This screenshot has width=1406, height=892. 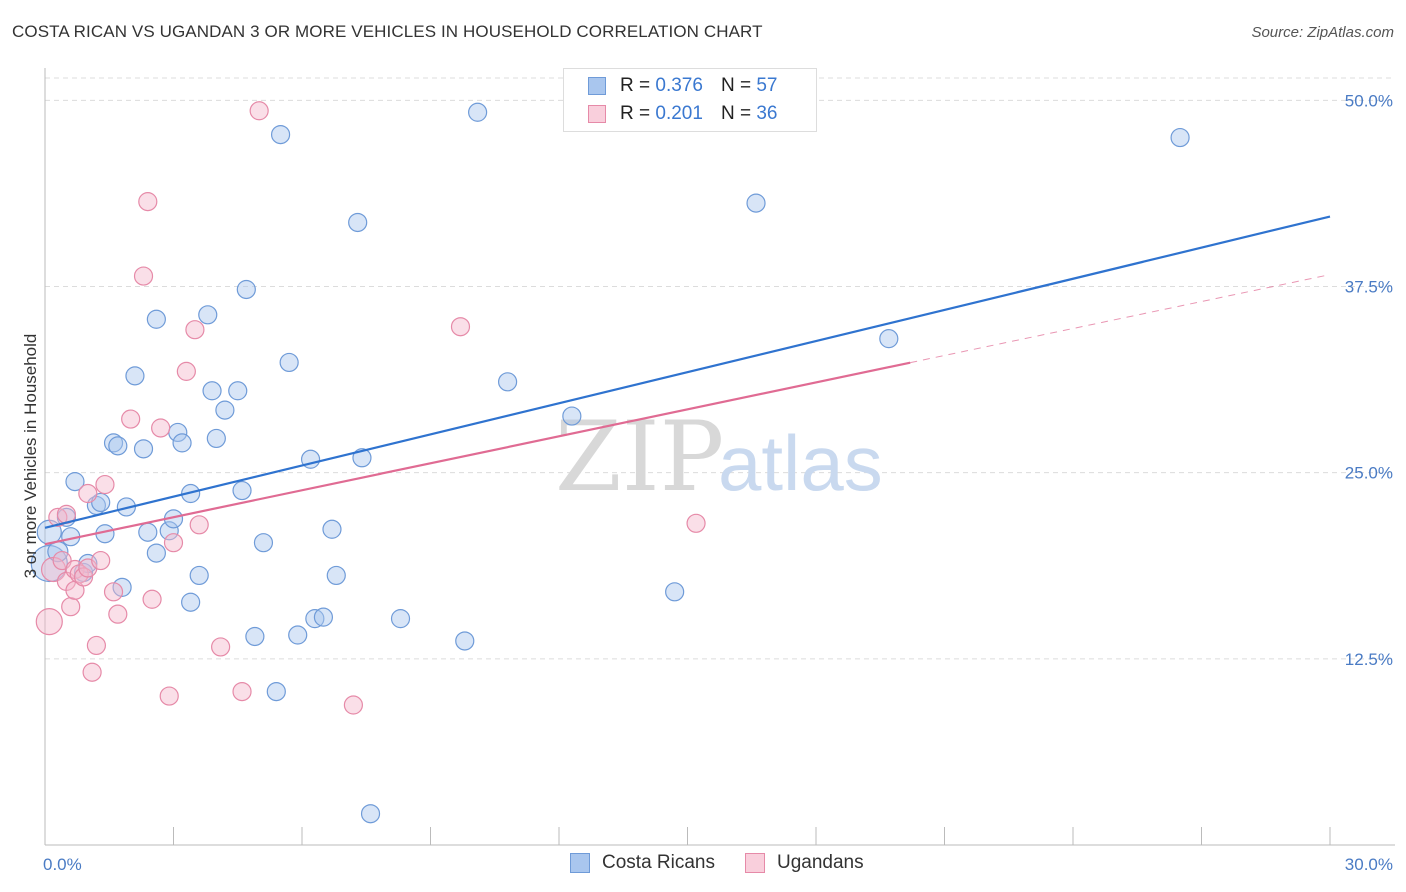 What do you see at coordinates (690, 100) in the screenshot?
I see `correlation-legend: R = 0.376 N = 57 R = 0.201 N = 36` at bounding box center [690, 100].